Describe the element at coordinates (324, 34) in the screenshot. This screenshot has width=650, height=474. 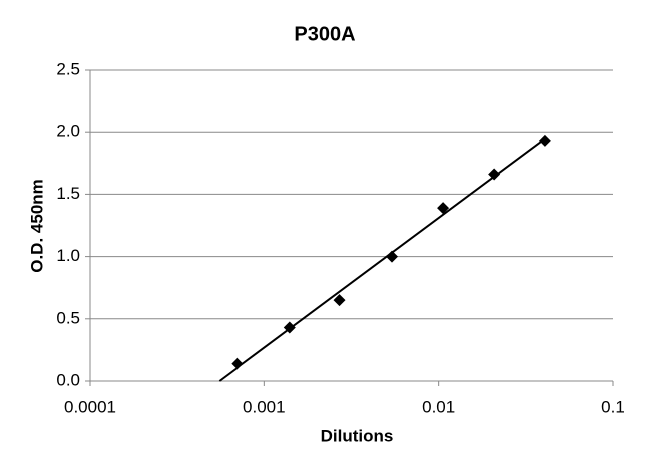
I see `chart-title: P300A` at that location.